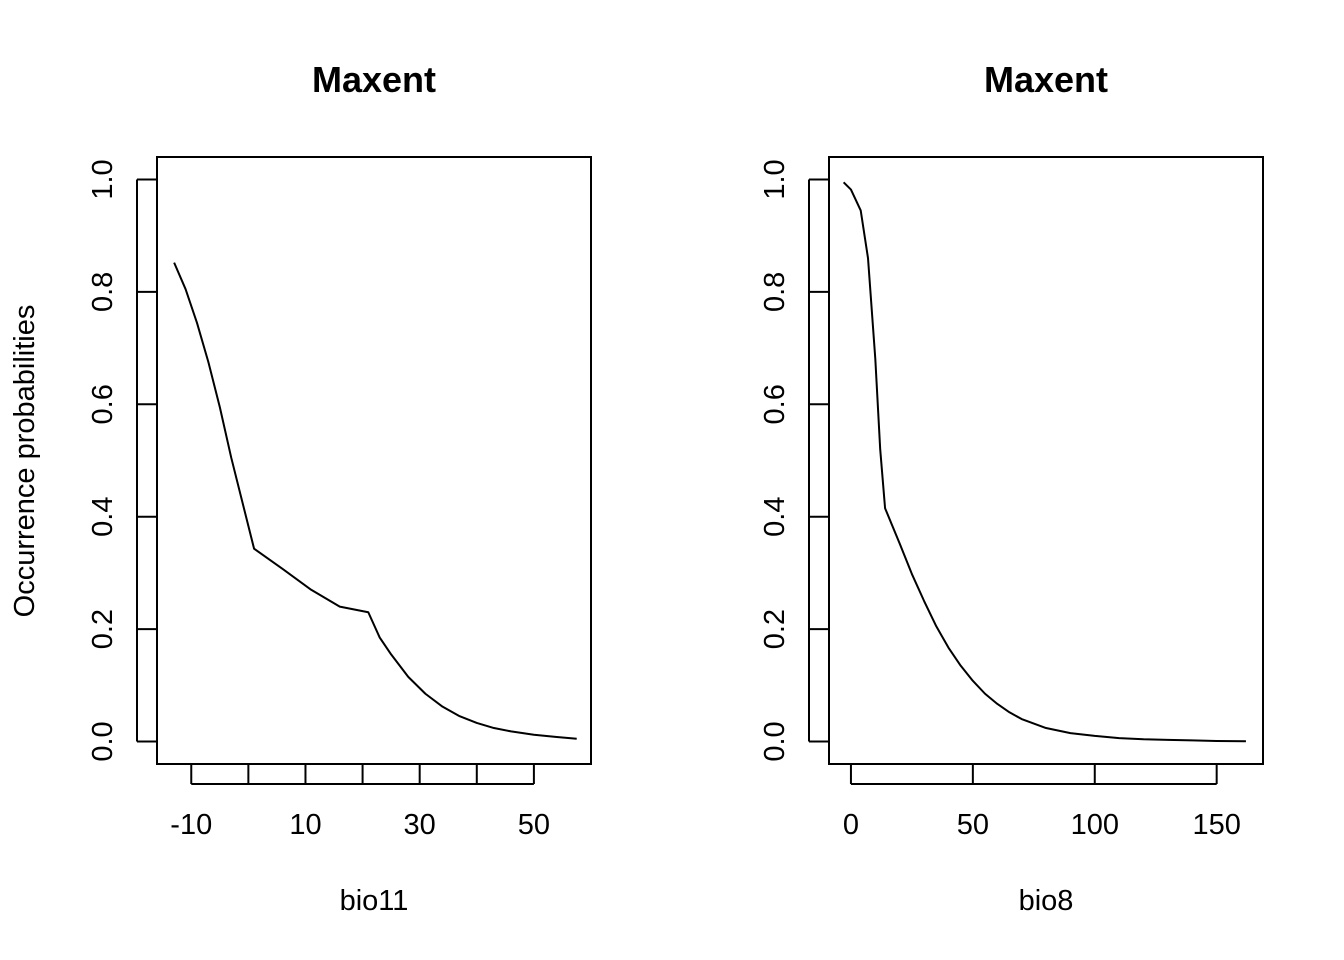  Describe the element at coordinates (360, 802) in the screenshot. I see `x-axis: -10 10 30 50` at that location.